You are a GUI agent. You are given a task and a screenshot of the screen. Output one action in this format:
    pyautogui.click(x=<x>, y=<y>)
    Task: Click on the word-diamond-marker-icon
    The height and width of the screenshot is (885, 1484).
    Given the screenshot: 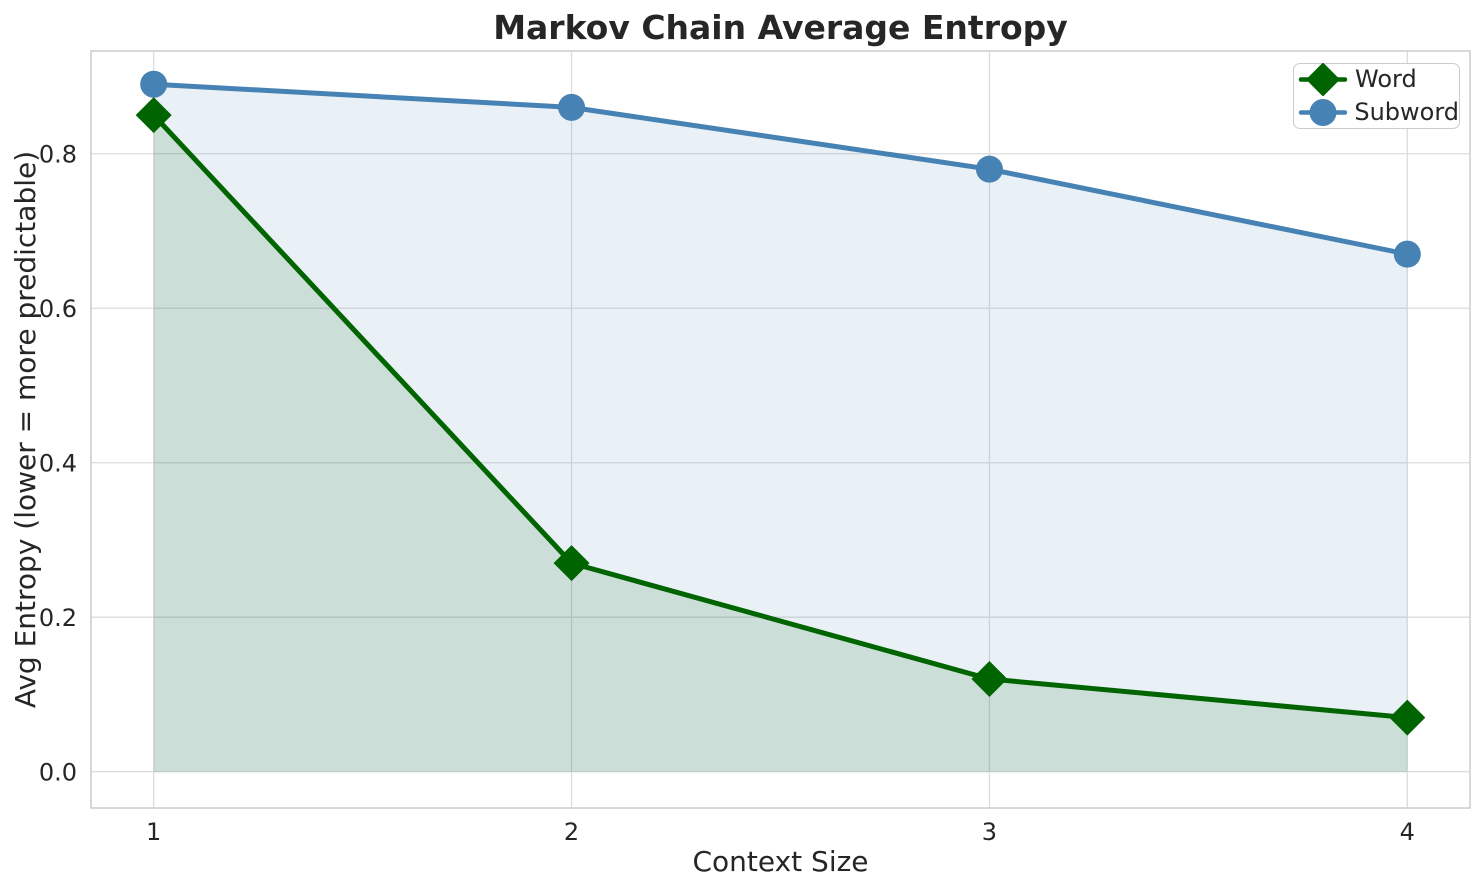 What is the action you would take?
    pyautogui.click(x=1323, y=79)
    